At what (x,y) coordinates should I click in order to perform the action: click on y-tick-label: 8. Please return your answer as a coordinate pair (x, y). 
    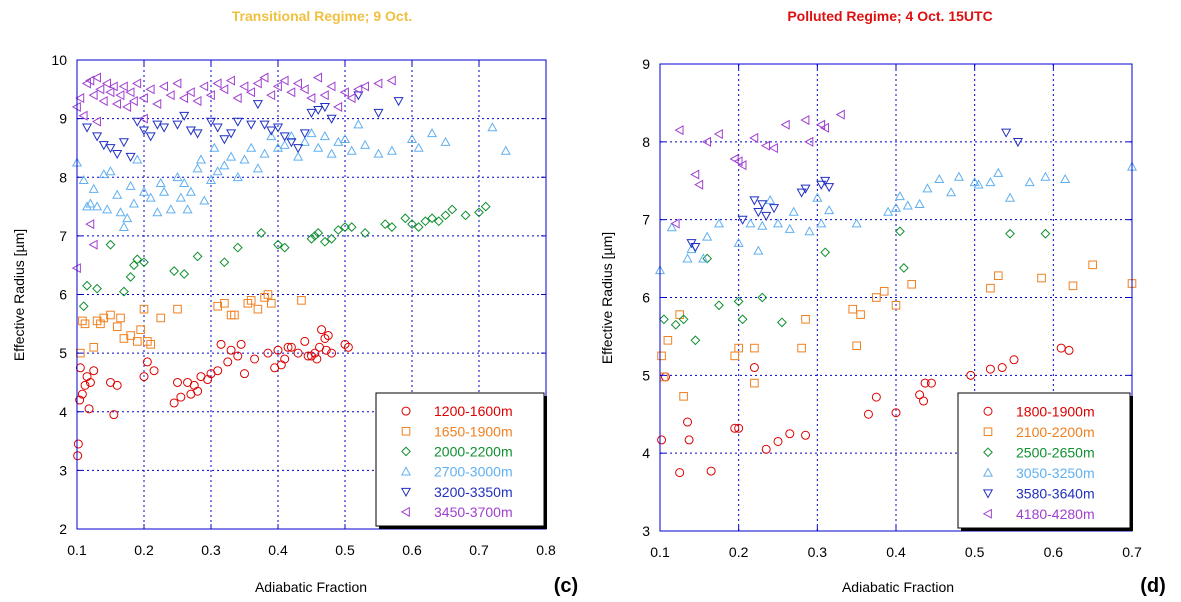
    Looking at the image, I should click on (646, 142).